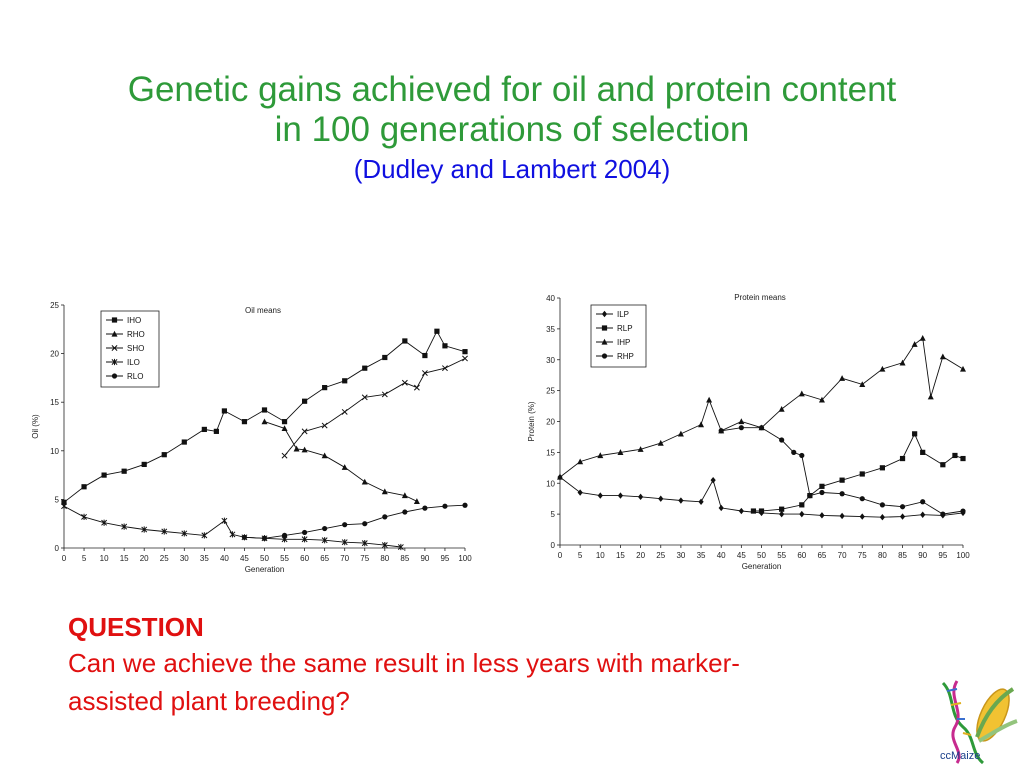  What do you see at coordinates (842, 471) in the screenshot?
I see `chart-2-series-RHP-line` at bounding box center [842, 471].